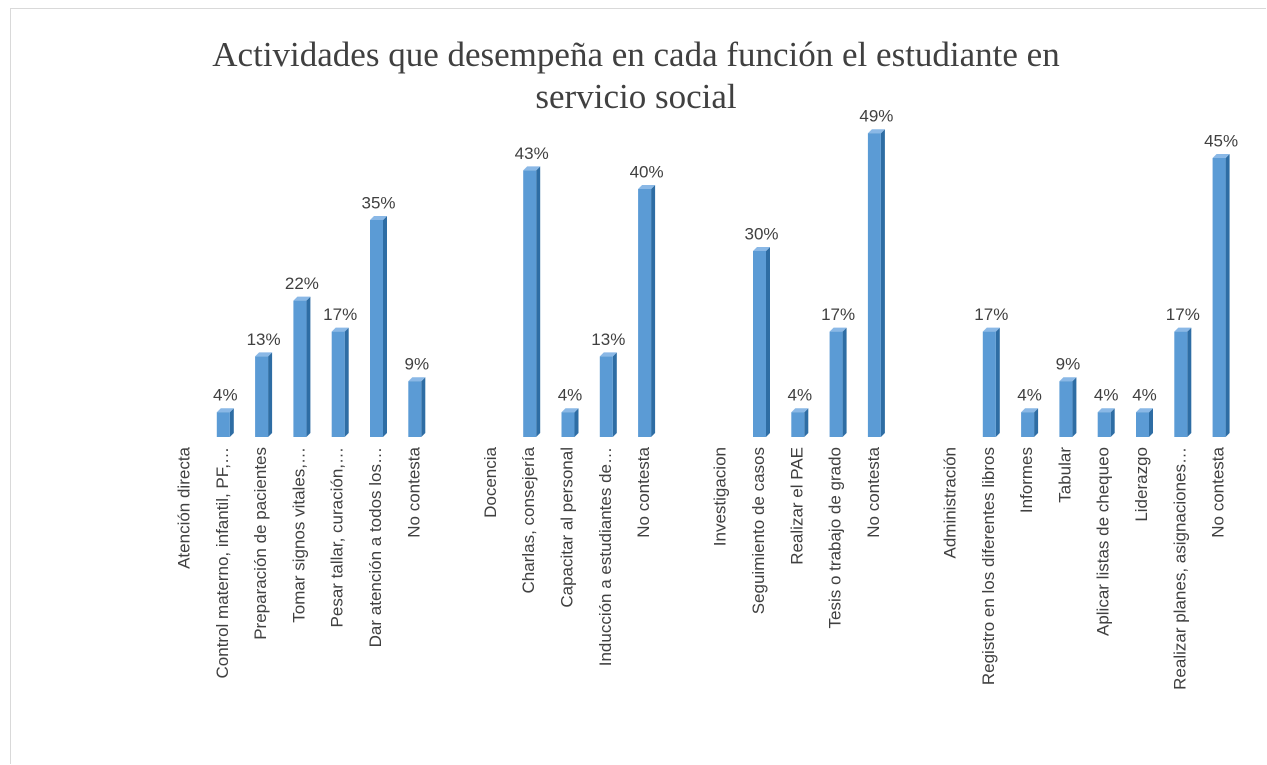 This screenshot has height=765, width=1267. Describe the element at coordinates (758, 530) in the screenshot. I see `x-tick-label: Seguimiento de casos` at that location.